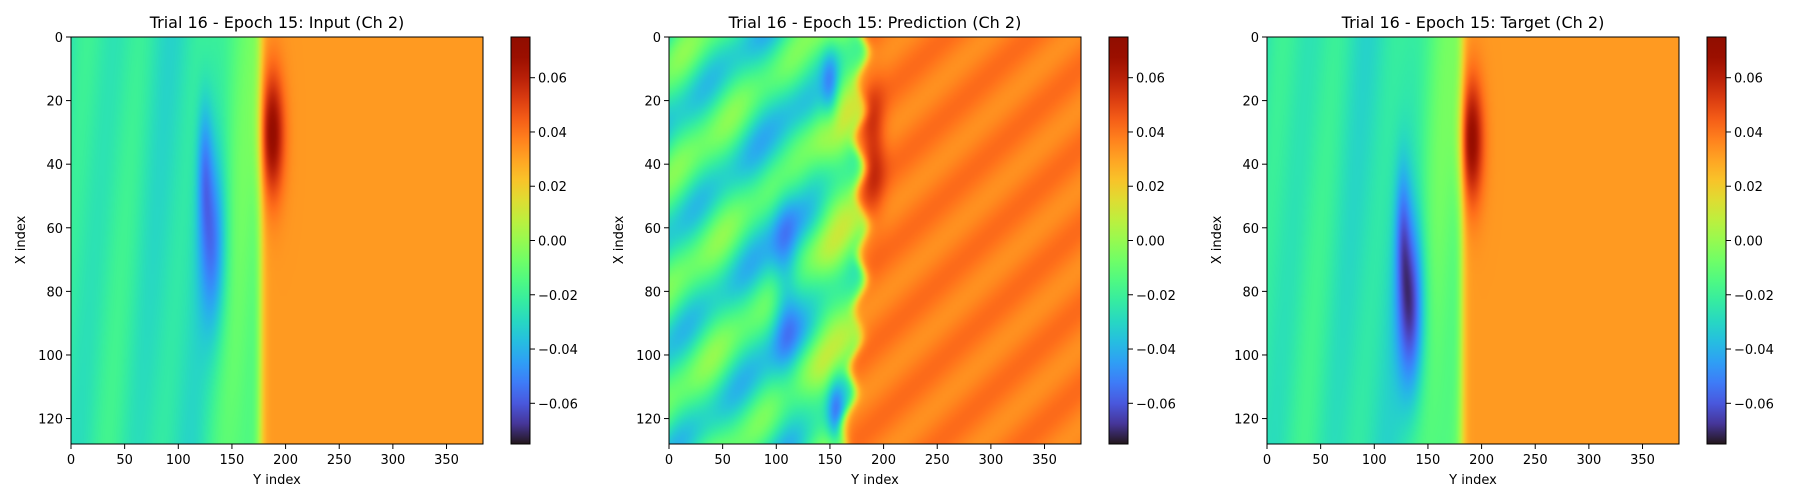 This screenshot has height=500, width=1800. I want to click on panel-title: Trial 16 - Epoch 15: Prediction (Ch 2), so click(875, 22).